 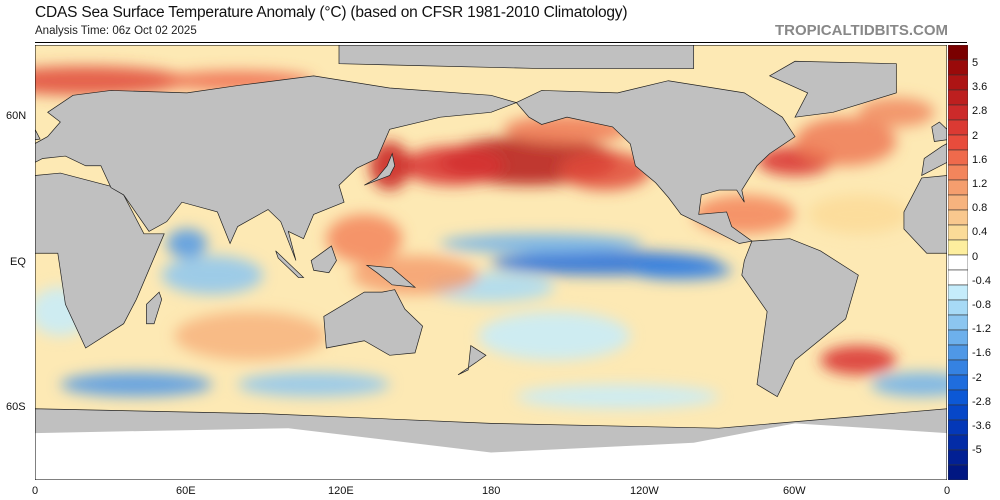 I want to click on analysis-time: Analysis Time: 06z Oct 02 2025, so click(x=116, y=31).